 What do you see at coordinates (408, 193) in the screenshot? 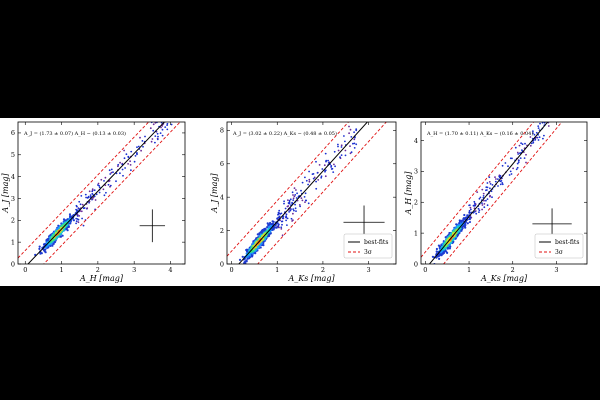
I see `y-axis-label: A_H [mag]` at bounding box center [408, 193].